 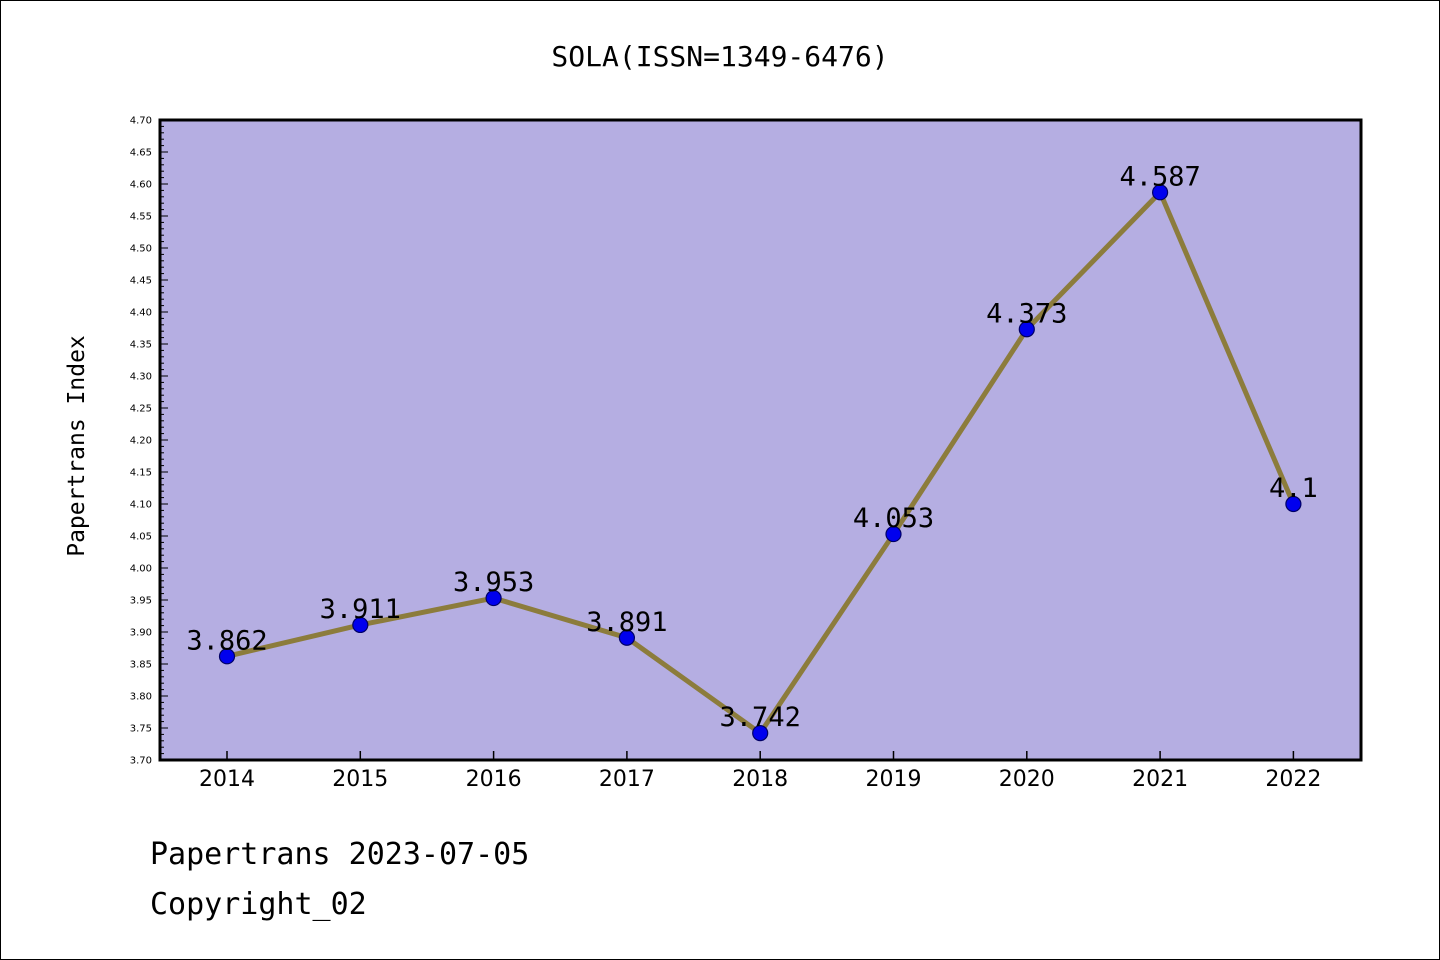 What do you see at coordinates (141, 697) in the screenshot?
I see `y-tick-label: 3.80` at bounding box center [141, 697].